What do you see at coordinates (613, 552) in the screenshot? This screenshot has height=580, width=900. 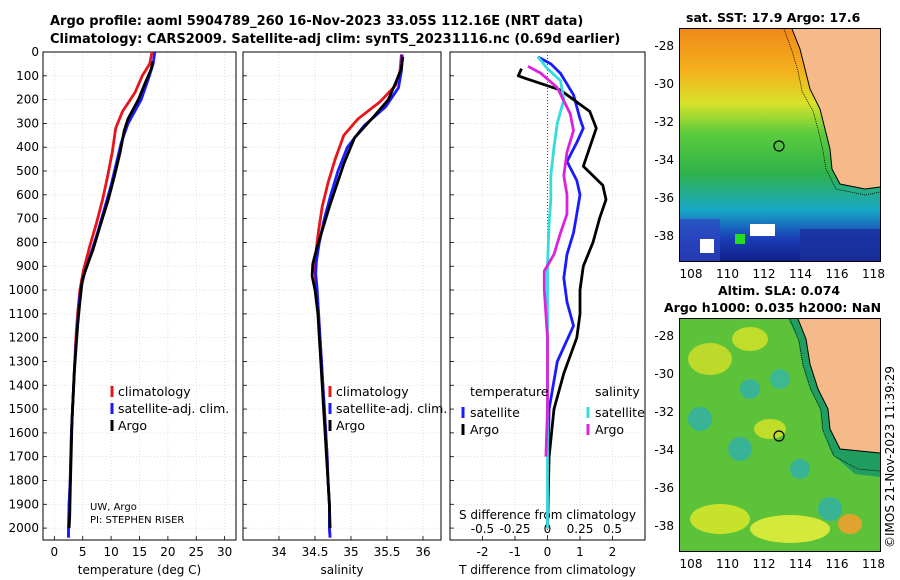 I see `x-tick-label: 2` at bounding box center [613, 552].